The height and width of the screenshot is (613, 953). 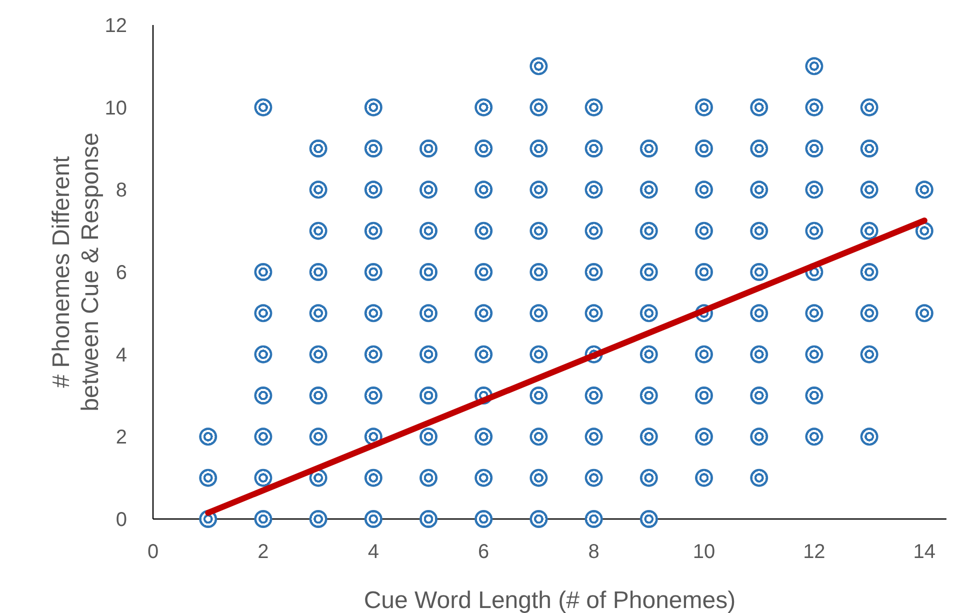 I want to click on y-tick-label: 12, so click(x=115, y=26).